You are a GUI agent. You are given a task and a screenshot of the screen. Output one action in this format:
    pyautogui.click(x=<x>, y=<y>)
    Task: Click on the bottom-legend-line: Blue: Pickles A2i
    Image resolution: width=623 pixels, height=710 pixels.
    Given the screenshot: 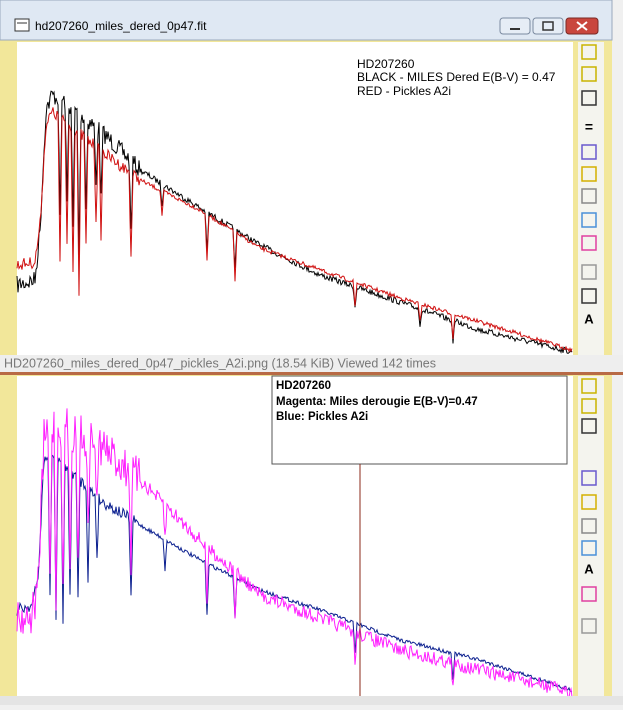 What is the action you would take?
    pyautogui.click(x=322, y=417)
    